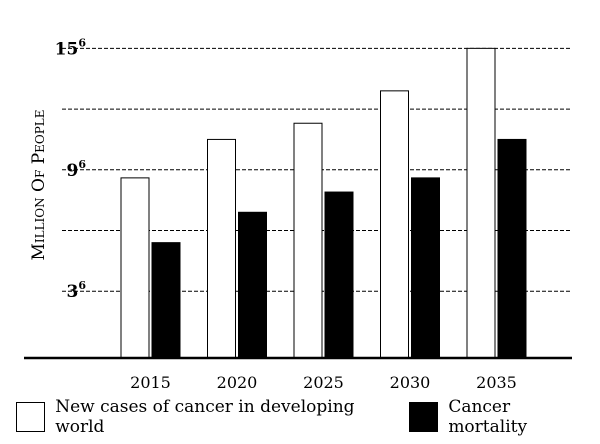 This screenshot has width=600, height=444. Describe the element at coordinates (512, 248) in the screenshot. I see `bar-mortality-2035` at that location.